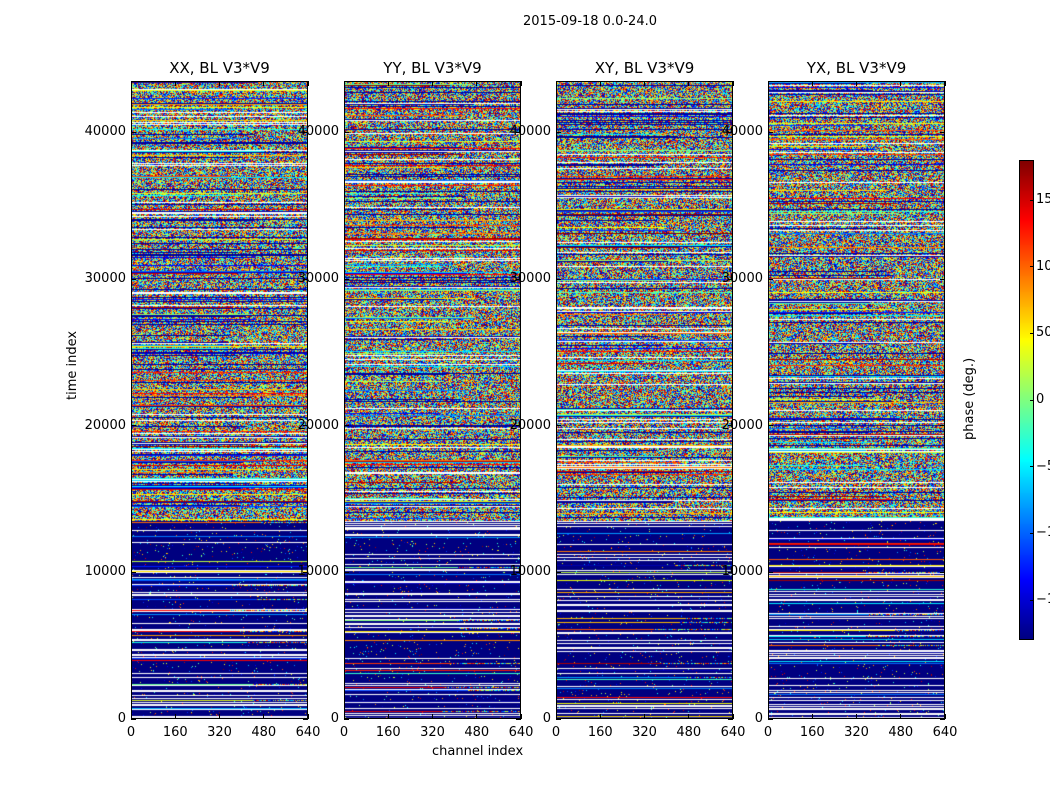 This screenshot has width=1050, height=800. I want to click on figure-suptitle: 2015-09-18 0.0-24.0, so click(590, 21).